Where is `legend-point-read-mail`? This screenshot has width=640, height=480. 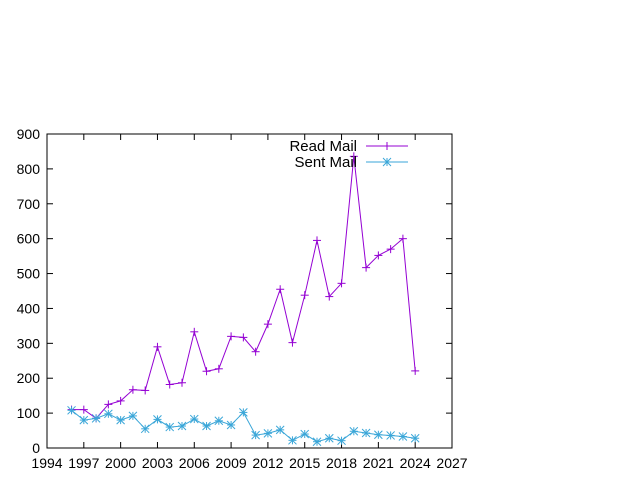
legend-point-read-mail is located at coordinates (387, 146).